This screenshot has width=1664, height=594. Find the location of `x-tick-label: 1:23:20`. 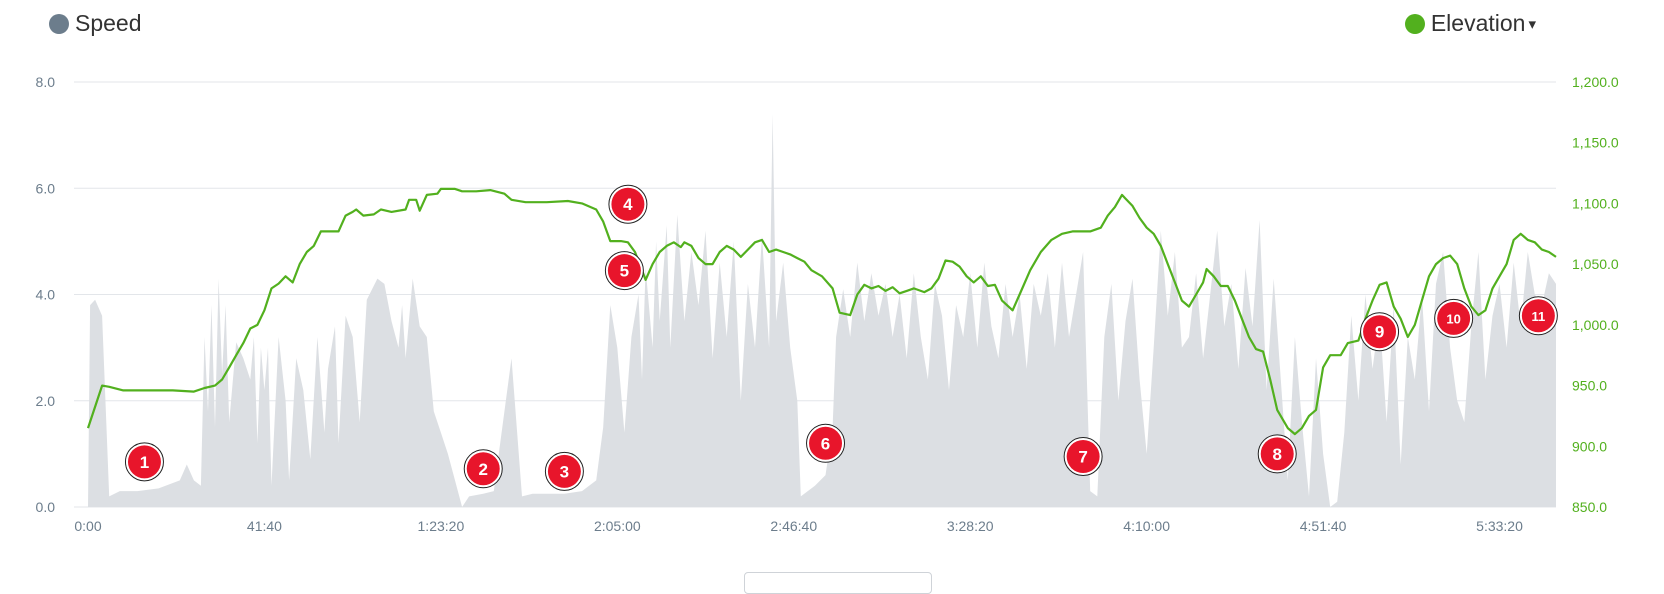

x-tick-label: 1:23:20 is located at coordinates (441, 526).